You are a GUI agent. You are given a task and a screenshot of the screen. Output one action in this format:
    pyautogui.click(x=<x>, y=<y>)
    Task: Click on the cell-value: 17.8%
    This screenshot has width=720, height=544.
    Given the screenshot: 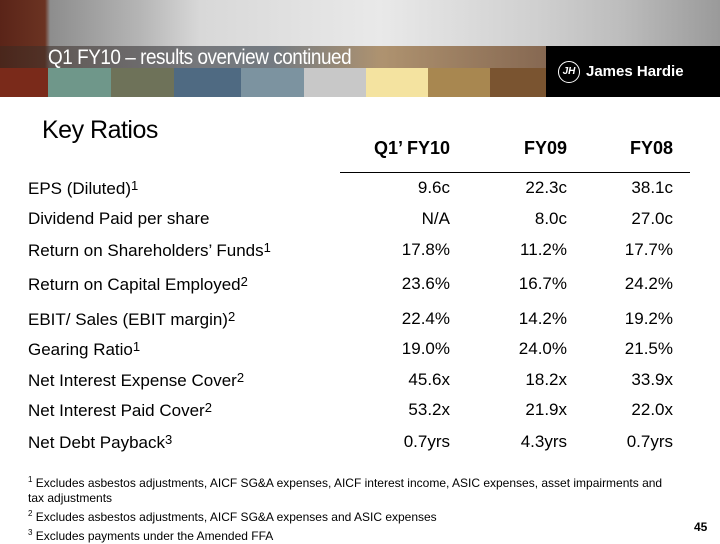 What is the action you would take?
    pyautogui.click(x=425, y=249)
    